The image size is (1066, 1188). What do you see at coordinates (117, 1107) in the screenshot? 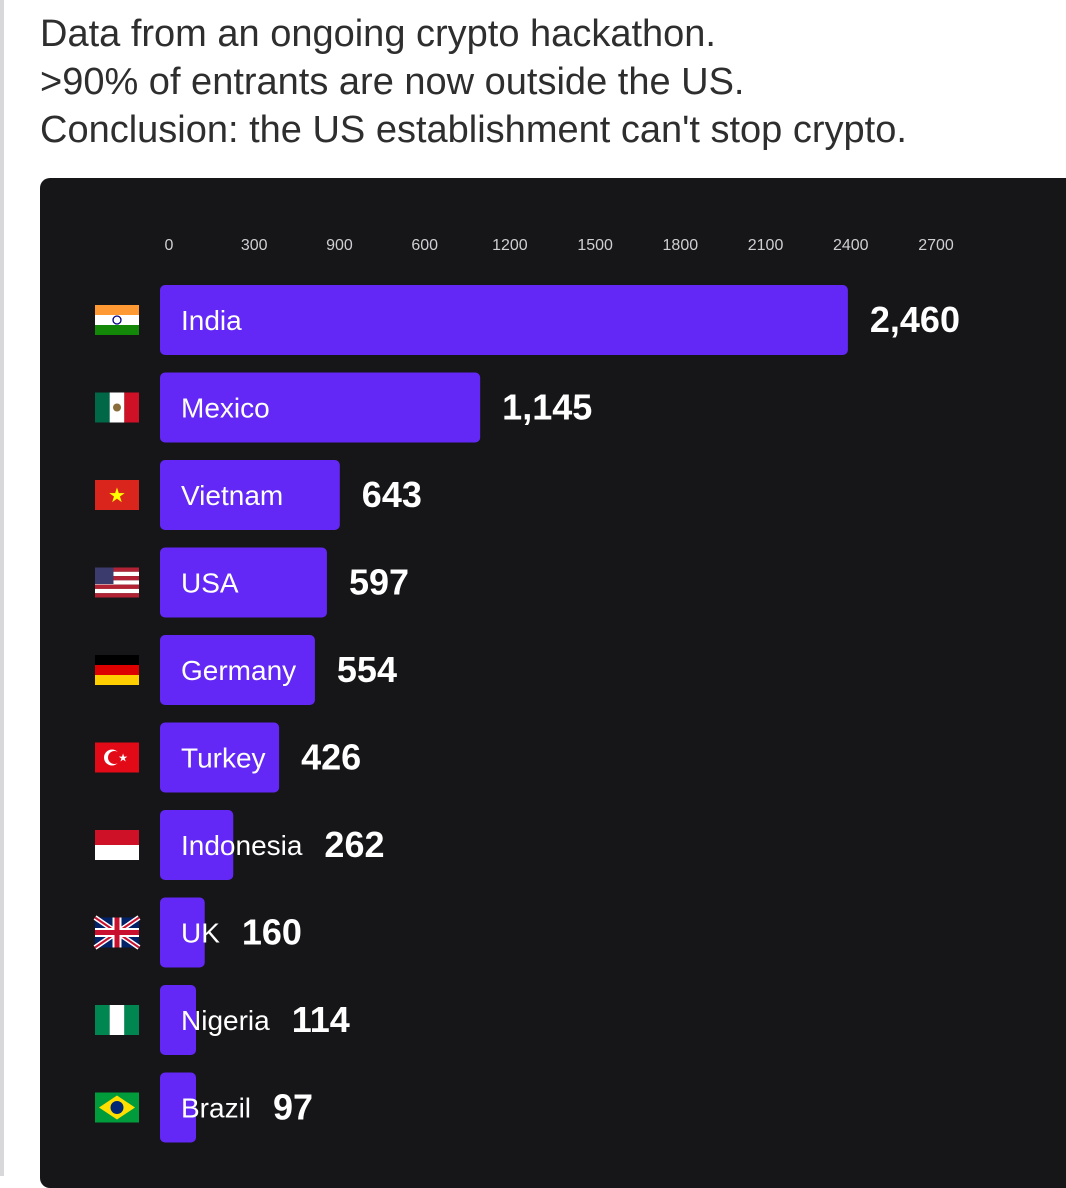
I see `brazil-flag-icon` at bounding box center [117, 1107].